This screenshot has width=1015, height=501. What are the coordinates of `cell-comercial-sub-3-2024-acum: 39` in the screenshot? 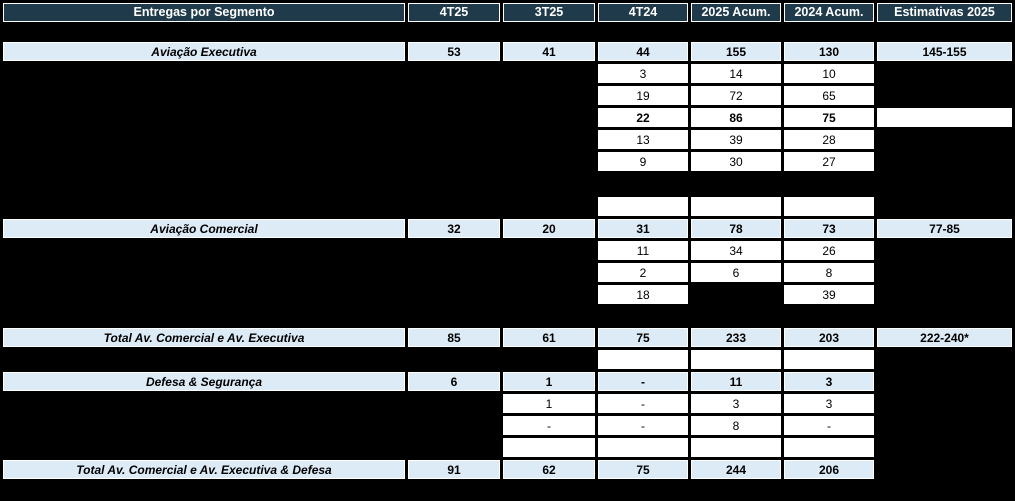 It's located at (829, 294).